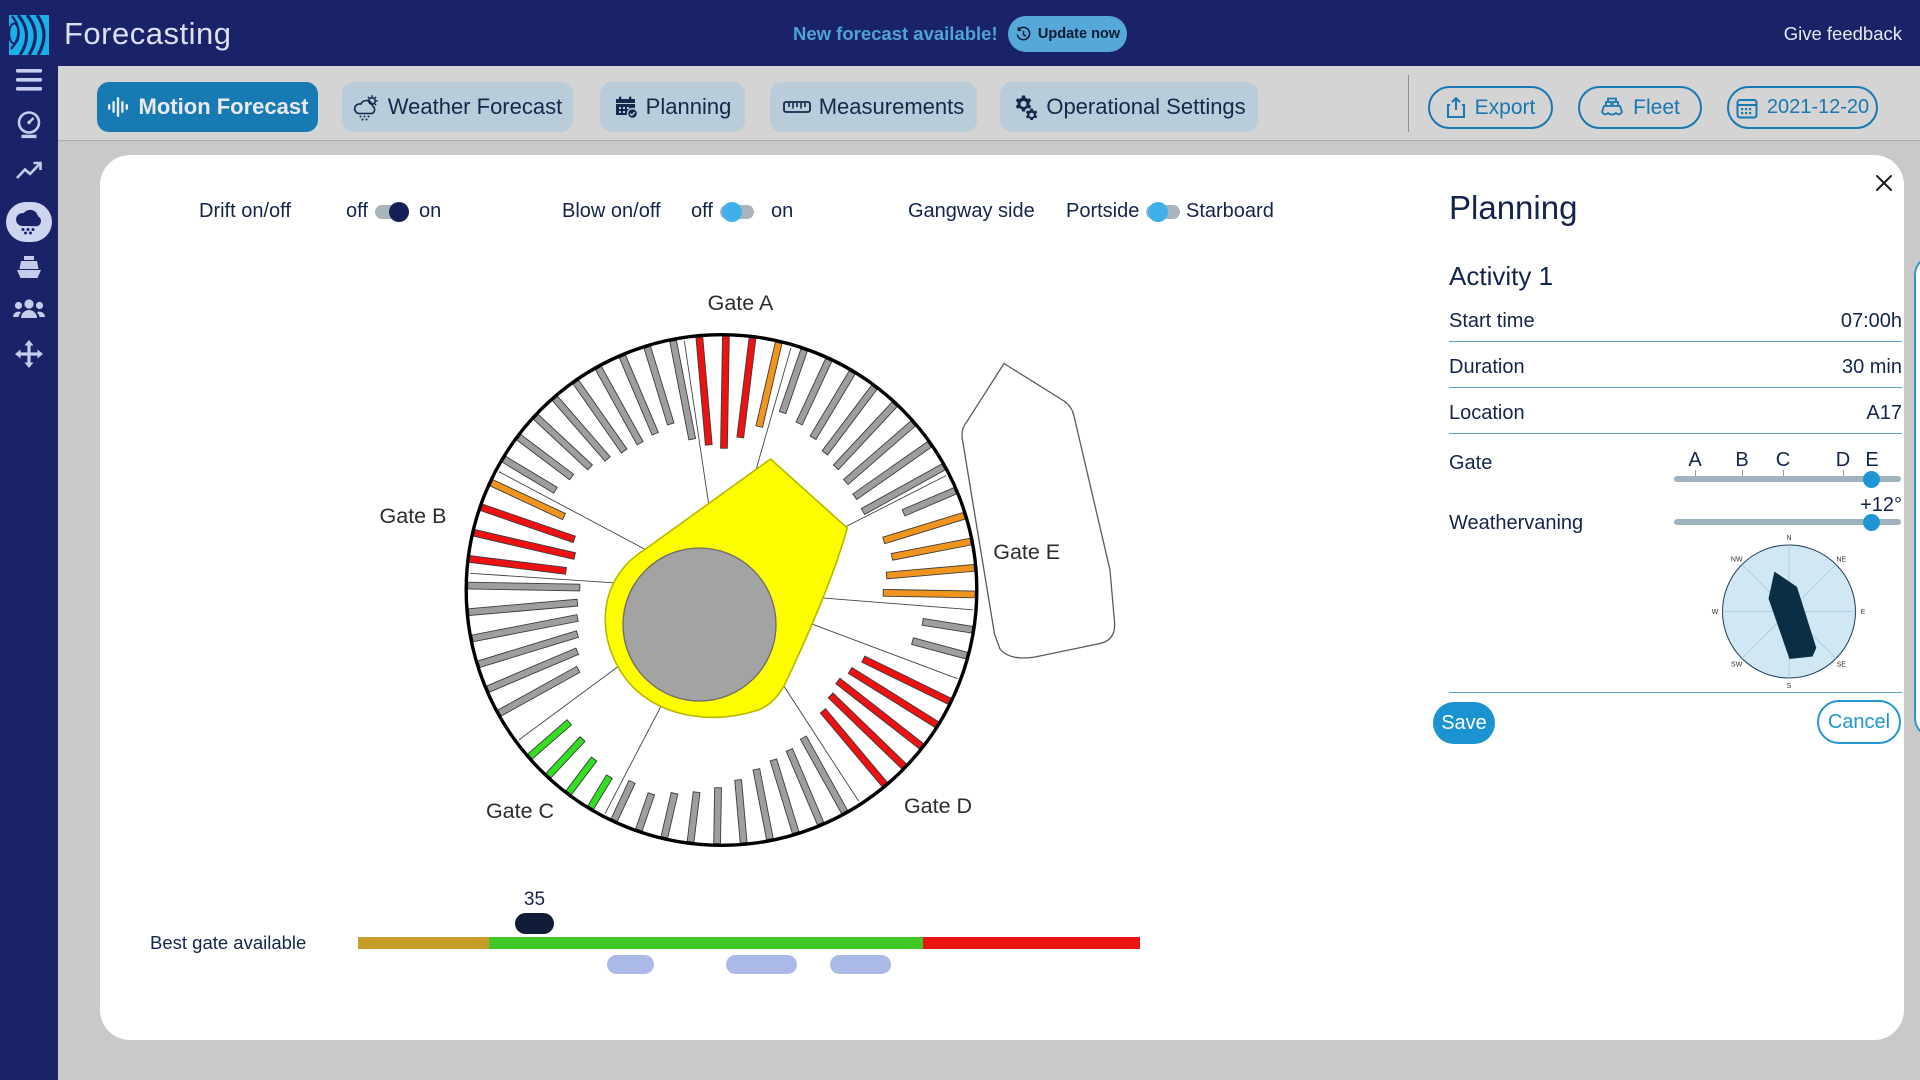  Describe the element at coordinates (1026, 552) in the screenshot. I see `svg-text: Gate E` at that location.